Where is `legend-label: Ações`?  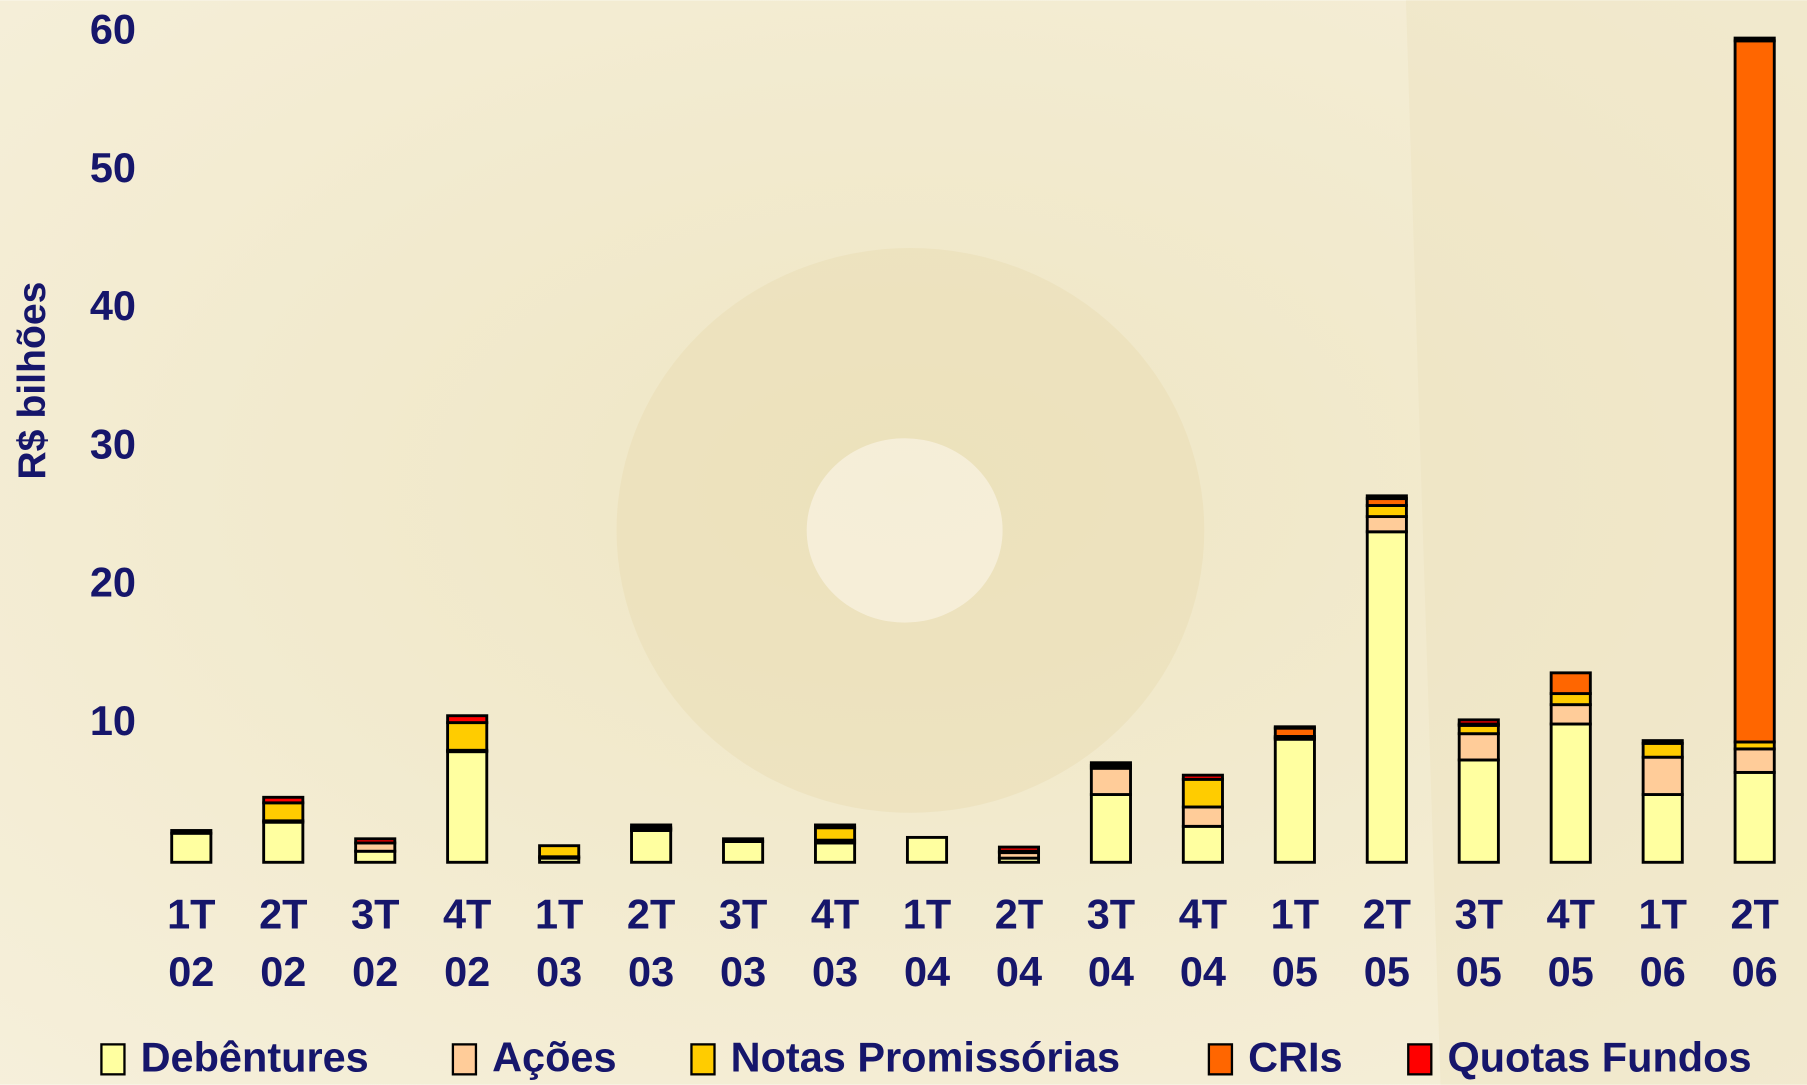
legend-label: Ações is located at coordinates (554, 1056).